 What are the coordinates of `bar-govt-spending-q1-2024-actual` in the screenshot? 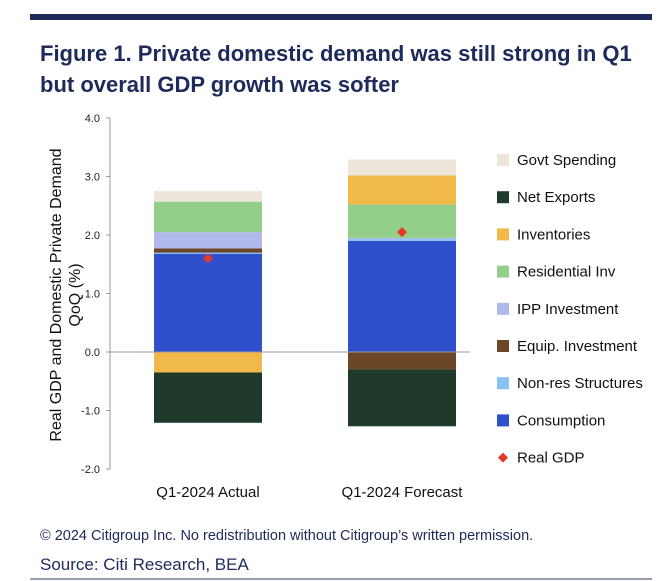 It's located at (208, 196).